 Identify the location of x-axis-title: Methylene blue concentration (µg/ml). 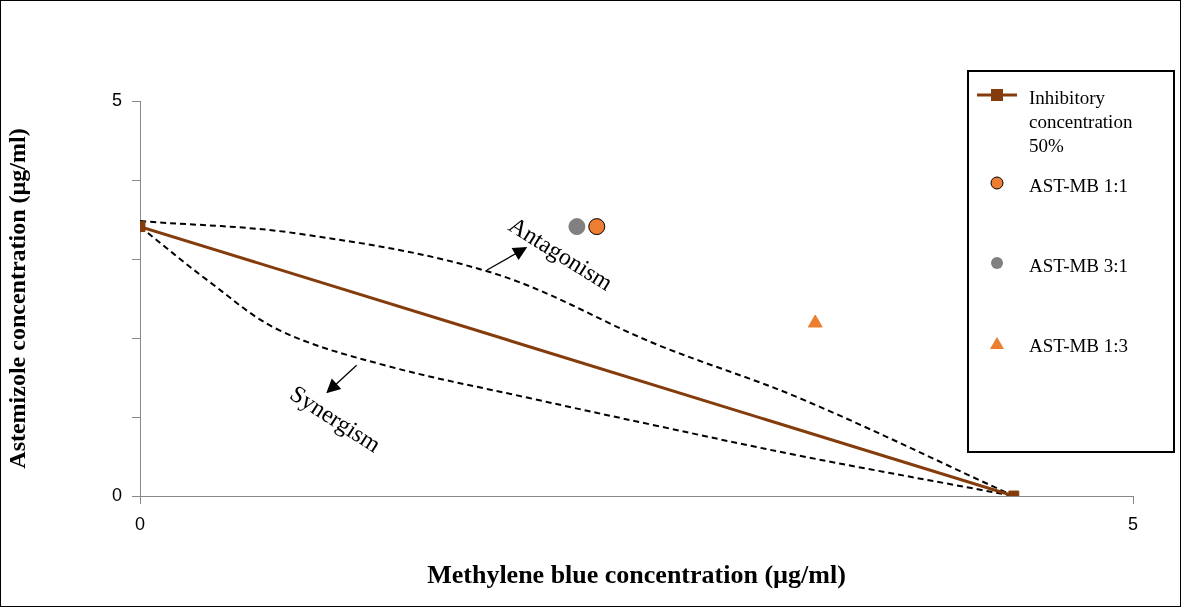
(636, 575).